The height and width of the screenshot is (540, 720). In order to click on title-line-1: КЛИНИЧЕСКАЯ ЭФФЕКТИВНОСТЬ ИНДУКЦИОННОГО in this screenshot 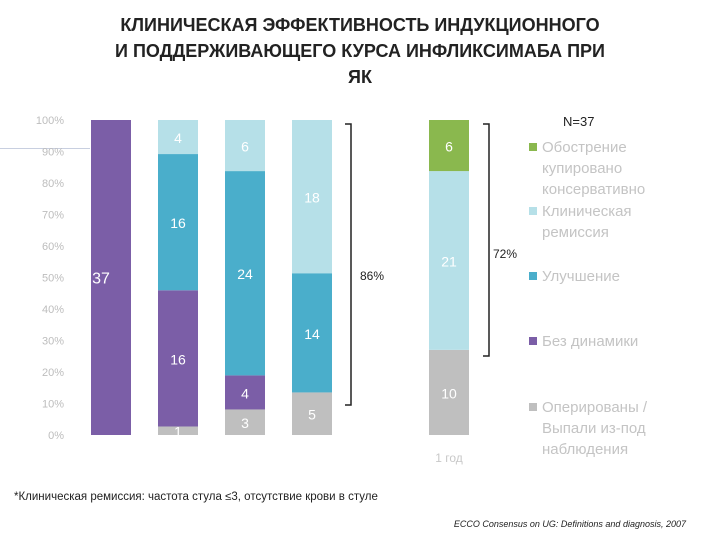, I will do `click(360, 25)`.